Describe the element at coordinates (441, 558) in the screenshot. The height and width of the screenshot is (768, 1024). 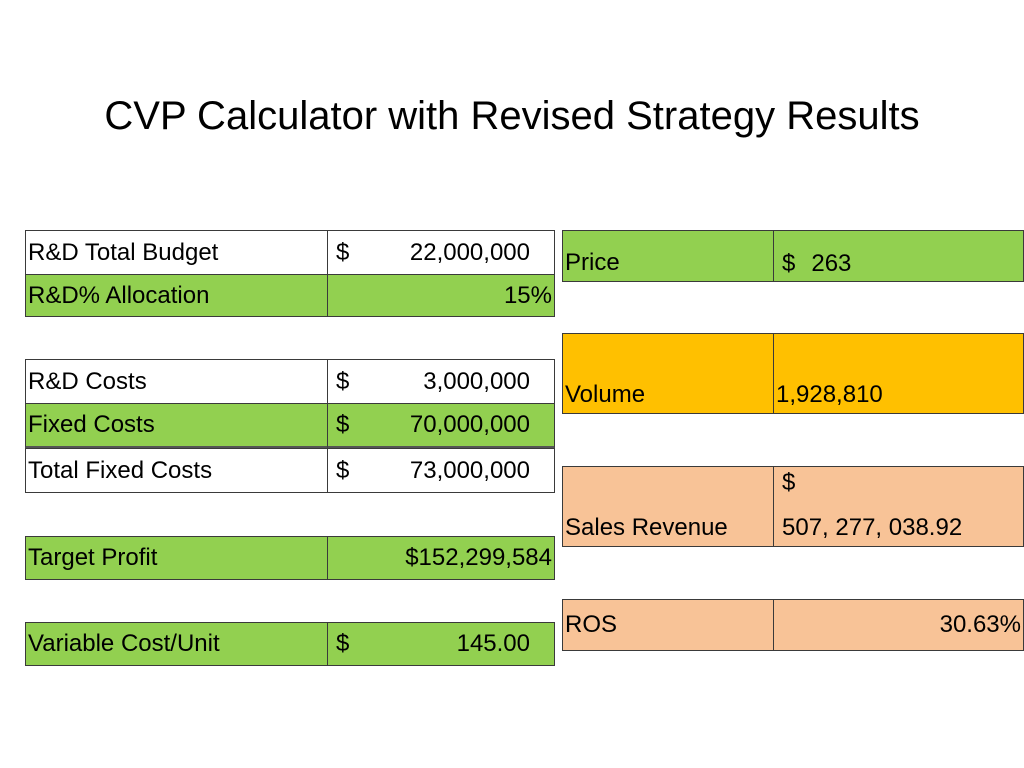
I see `target-profit-value: $152,299,584` at that location.